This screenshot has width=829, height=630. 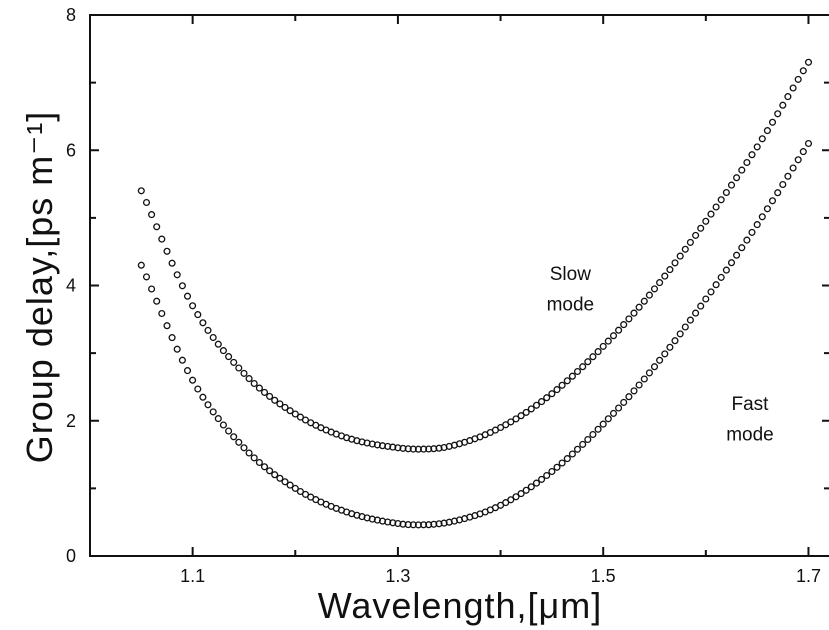 I want to click on y-tick-label: 0, so click(x=71, y=556).